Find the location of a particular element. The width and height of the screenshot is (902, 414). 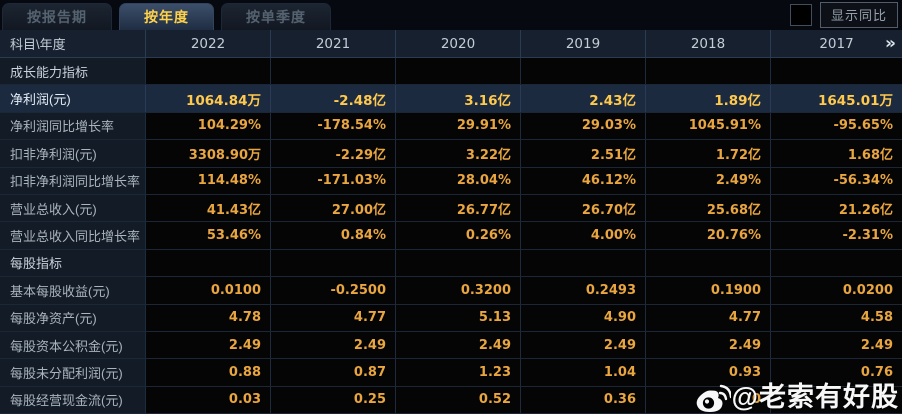

table-cell: 114.48% is located at coordinates (207, 180).